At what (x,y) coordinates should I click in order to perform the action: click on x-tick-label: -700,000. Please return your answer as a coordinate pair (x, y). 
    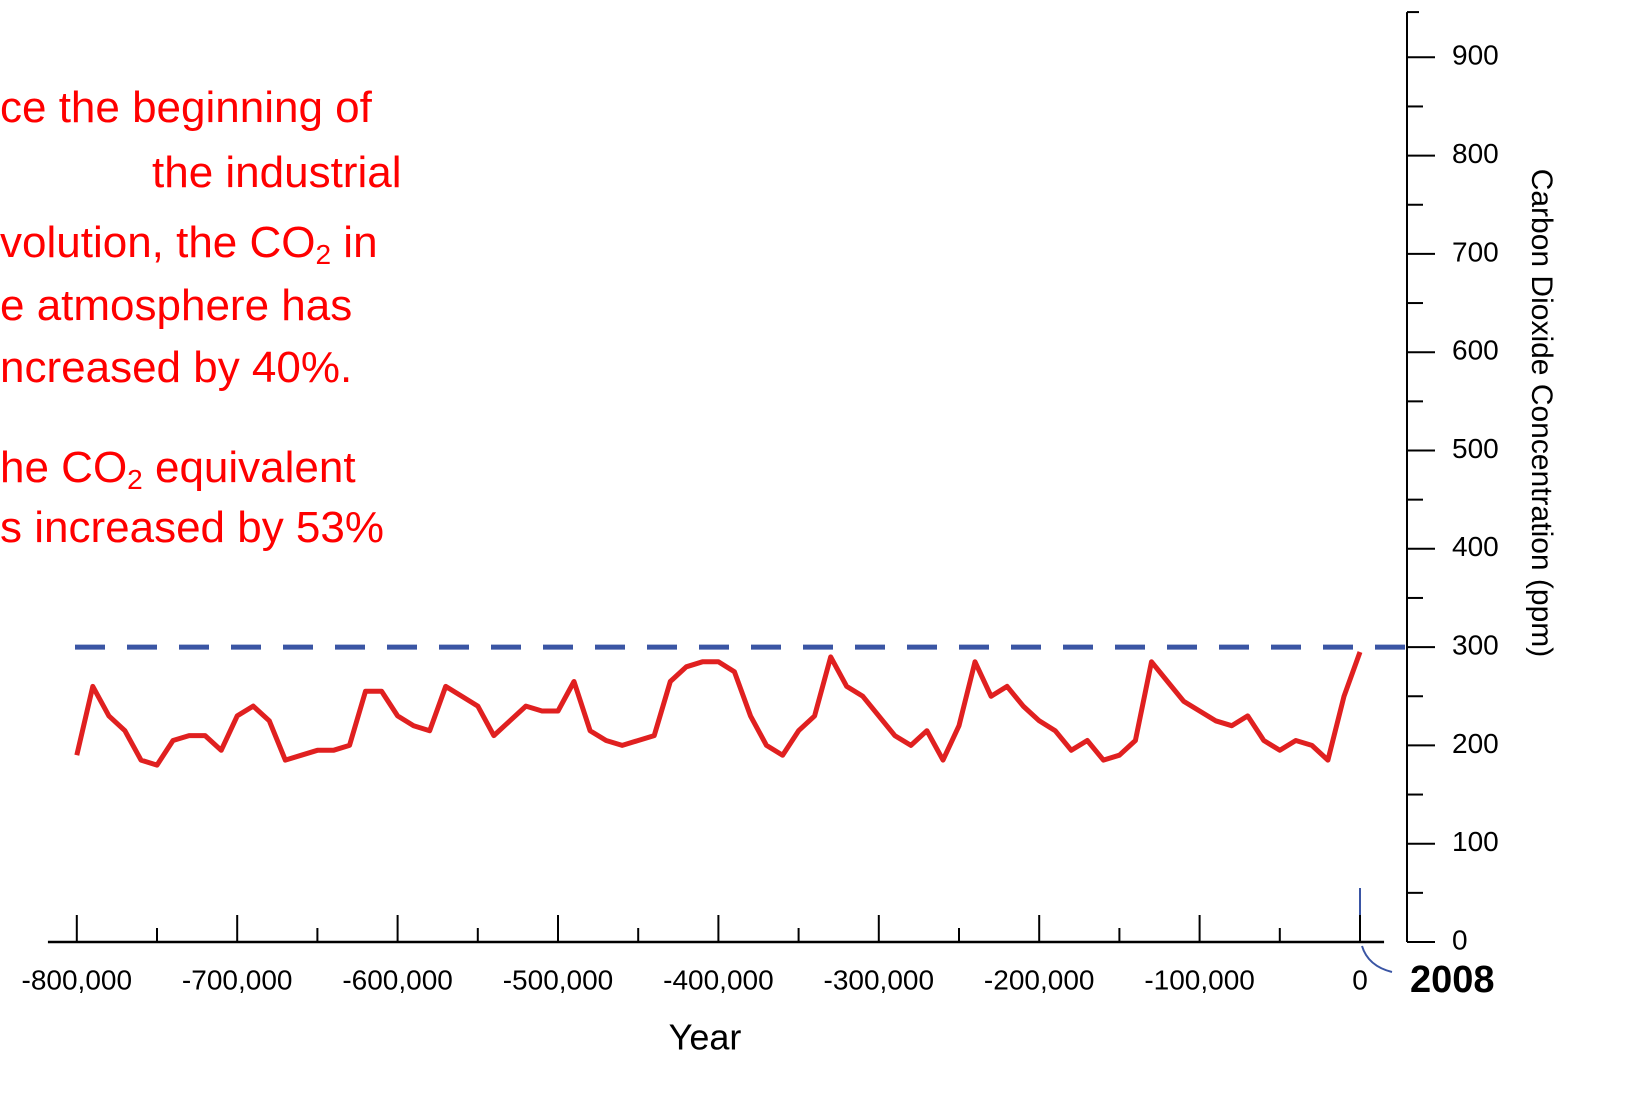
    Looking at the image, I should click on (237, 979).